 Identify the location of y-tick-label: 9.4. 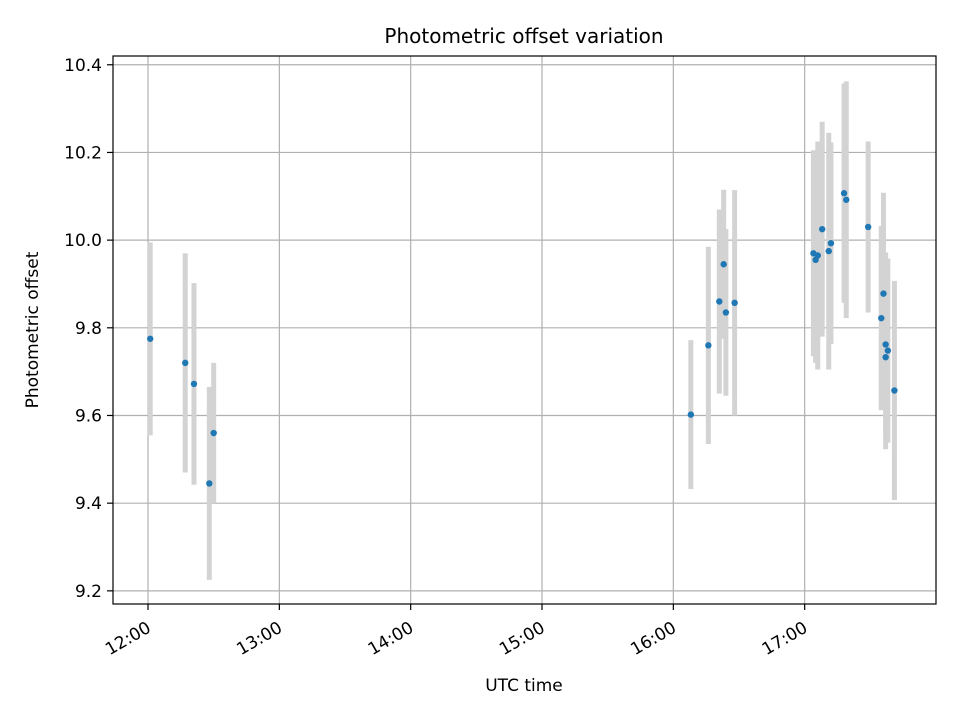
(88, 504).